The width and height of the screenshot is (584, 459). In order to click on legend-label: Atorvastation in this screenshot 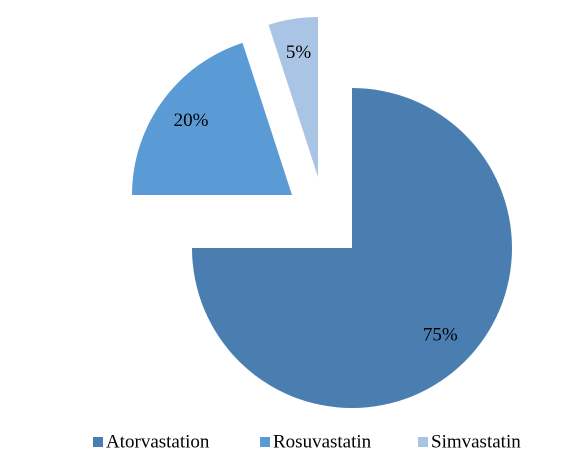, I will do `click(158, 441)`.